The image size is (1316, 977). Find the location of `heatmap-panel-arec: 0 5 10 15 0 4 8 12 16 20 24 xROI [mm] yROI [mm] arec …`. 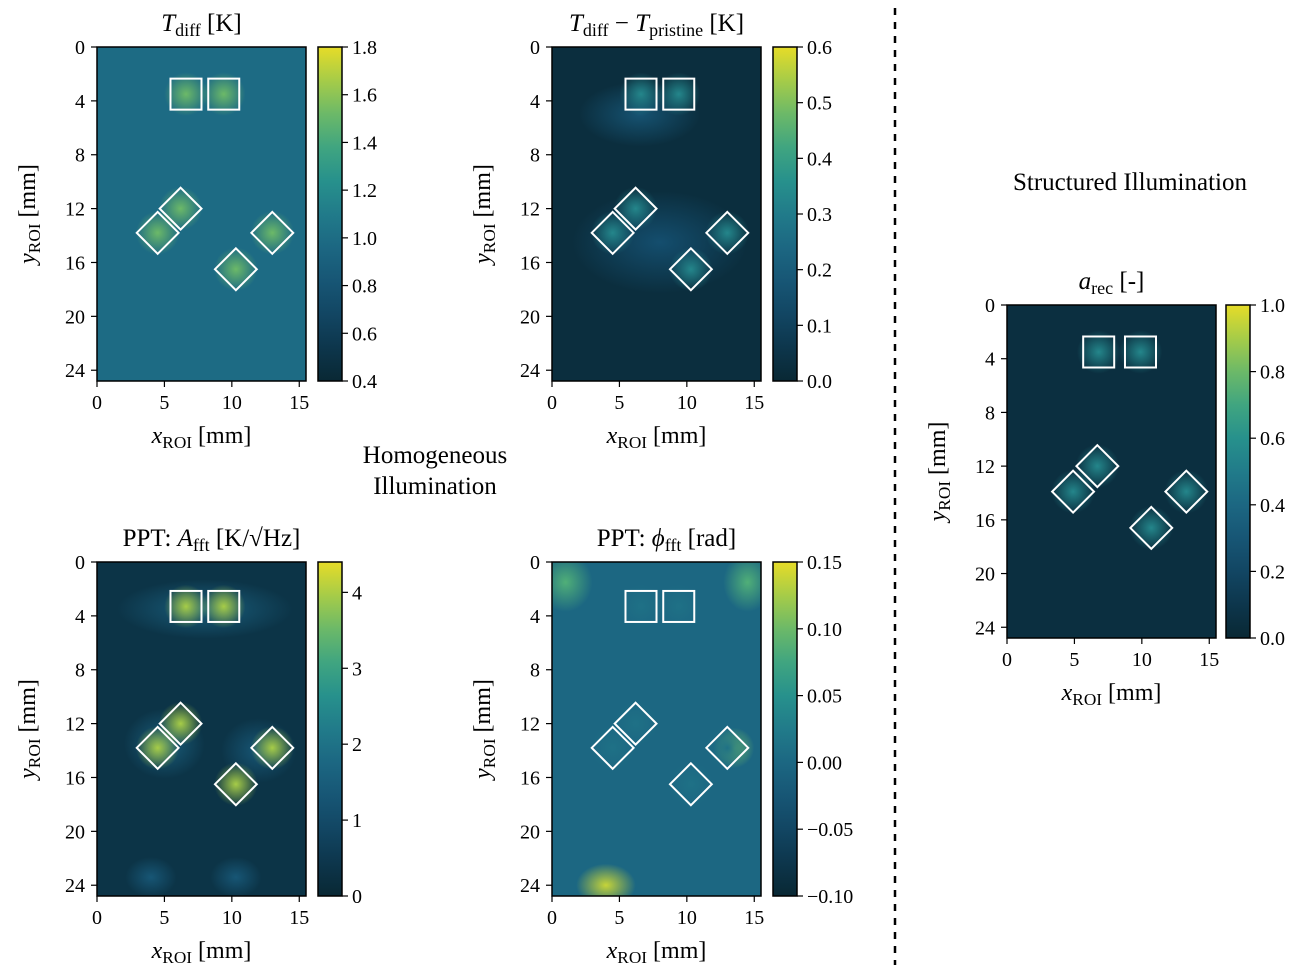

heatmap-panel-arec: 0 5 10 15 0 4 8 12 16 20 24 xROI [mm] yROI [mm] arec … is located at coordinates (1105, 488).